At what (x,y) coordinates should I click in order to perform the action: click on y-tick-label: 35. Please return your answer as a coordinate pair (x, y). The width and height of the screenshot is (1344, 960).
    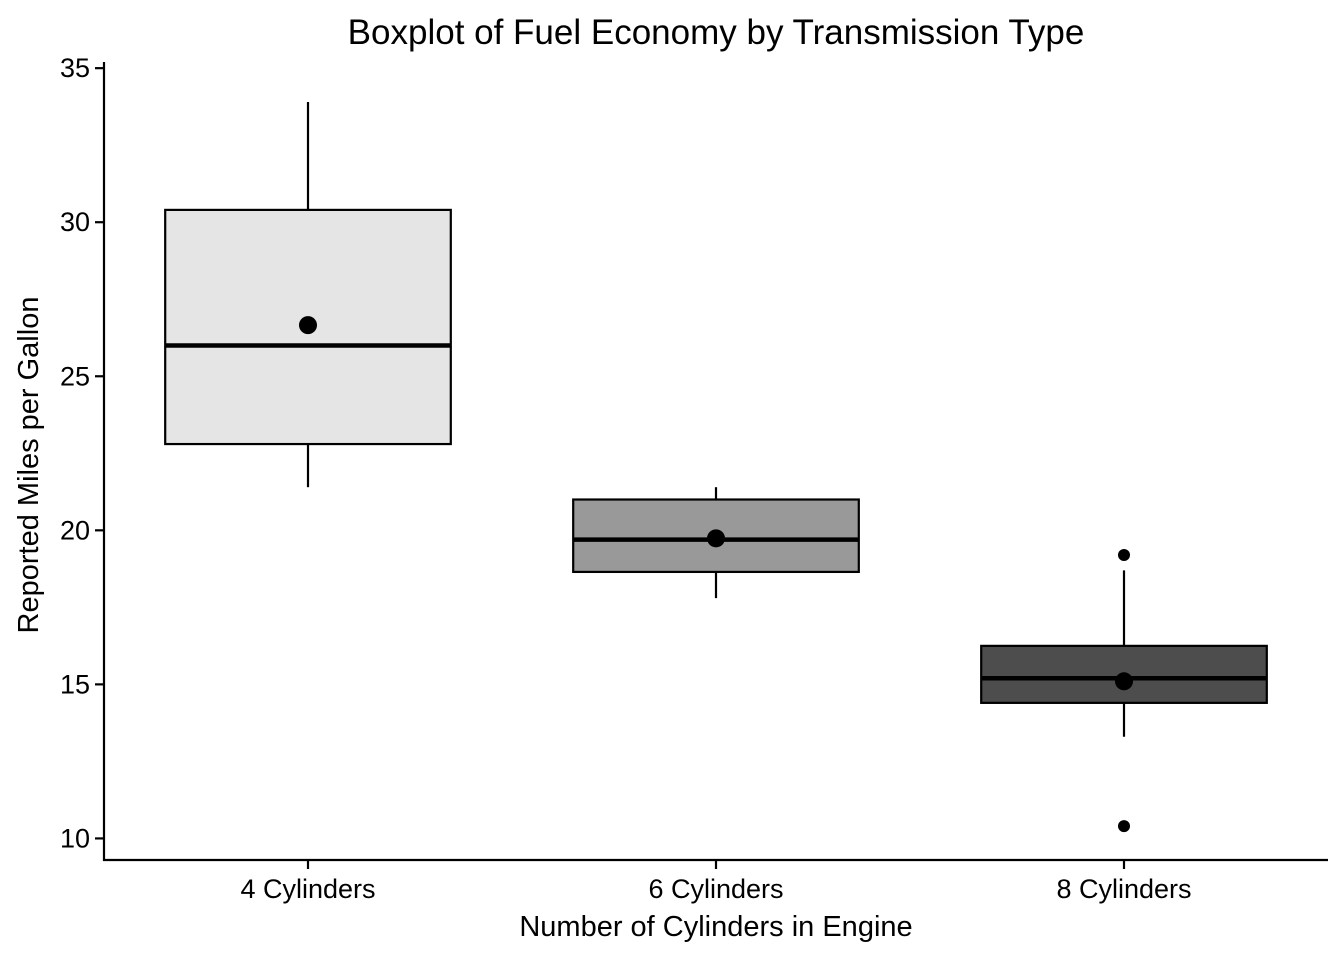
    Looking at the image, I should click on (75, 68).